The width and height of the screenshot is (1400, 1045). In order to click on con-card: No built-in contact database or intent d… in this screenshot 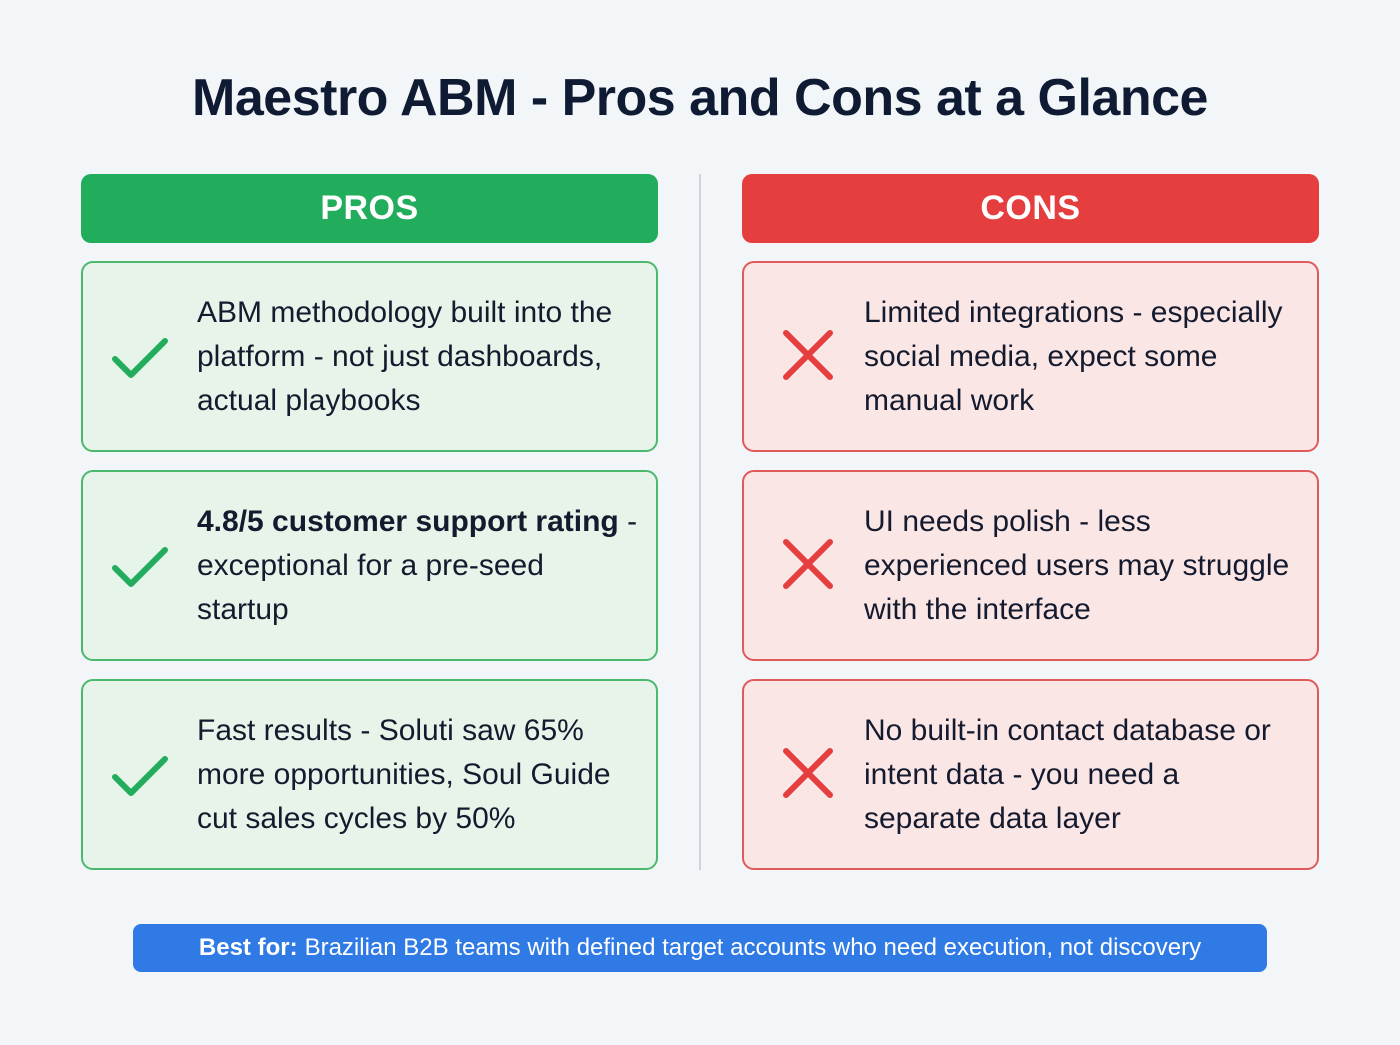, I will do `click(1030, 774)`.